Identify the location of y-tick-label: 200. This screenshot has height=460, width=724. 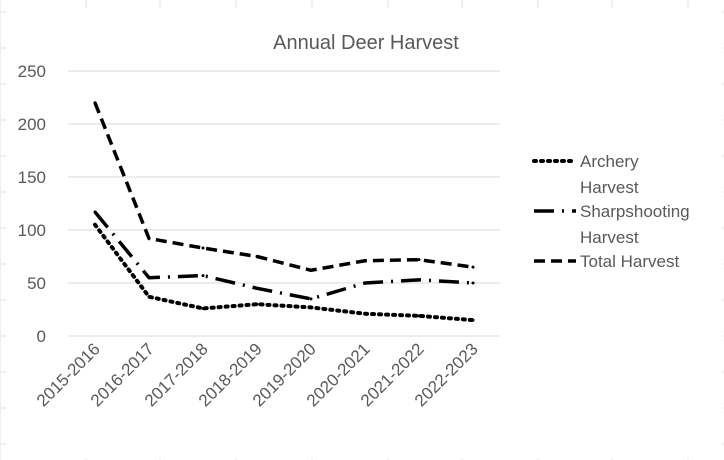
(32, 124).